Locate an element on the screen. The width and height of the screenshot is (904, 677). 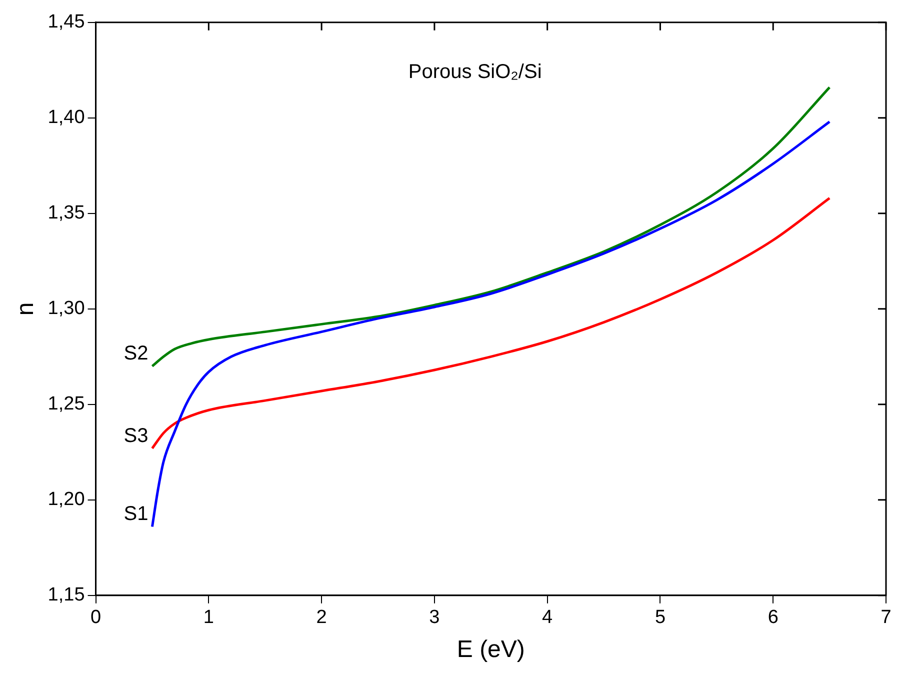
y-tick-label: 1,25 is located at coordinates (66, 404).